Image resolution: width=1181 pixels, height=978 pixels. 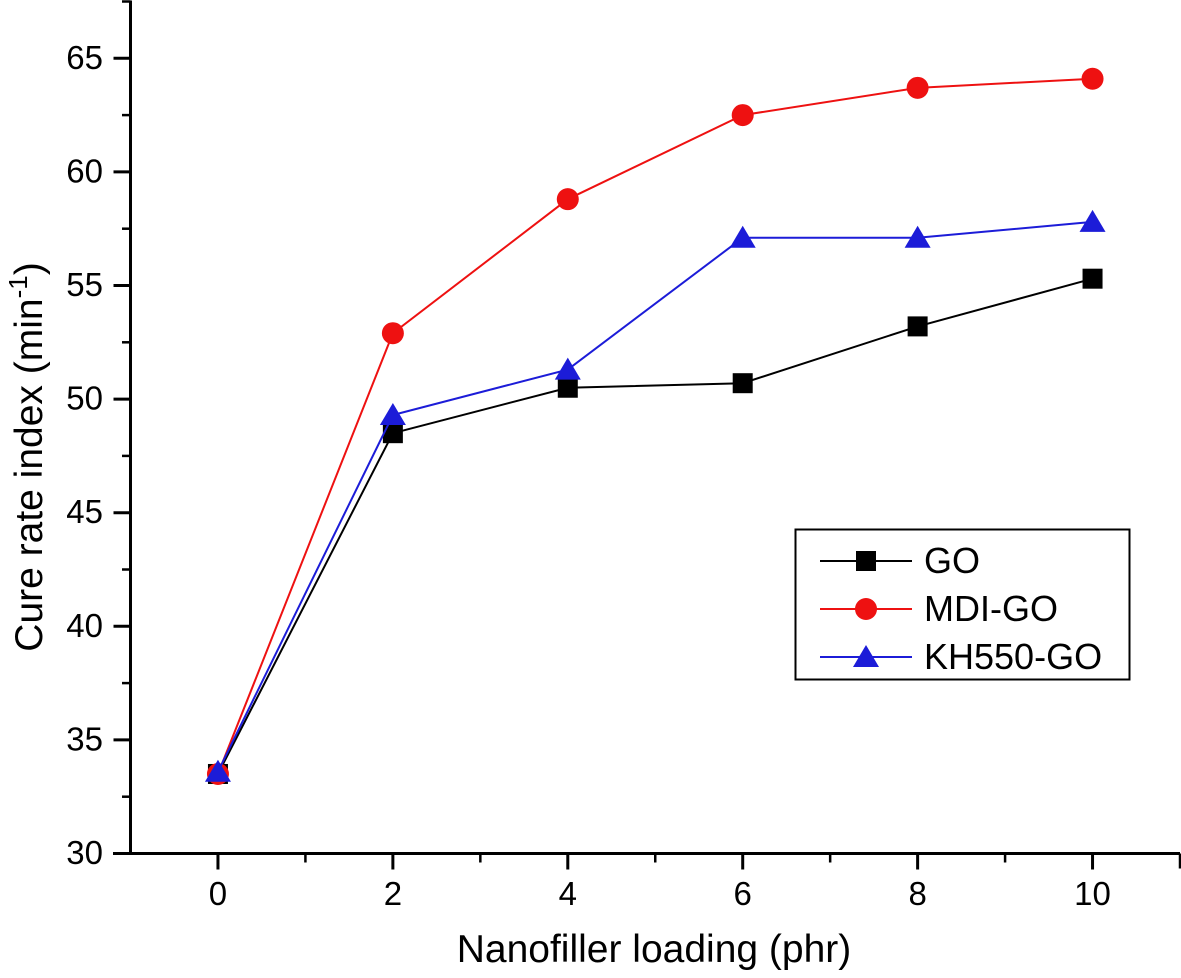 What do you see at coordinates (84, 284) in the screenshot?
I see `y-tick-label: 55` at bounding box center [84, 284].